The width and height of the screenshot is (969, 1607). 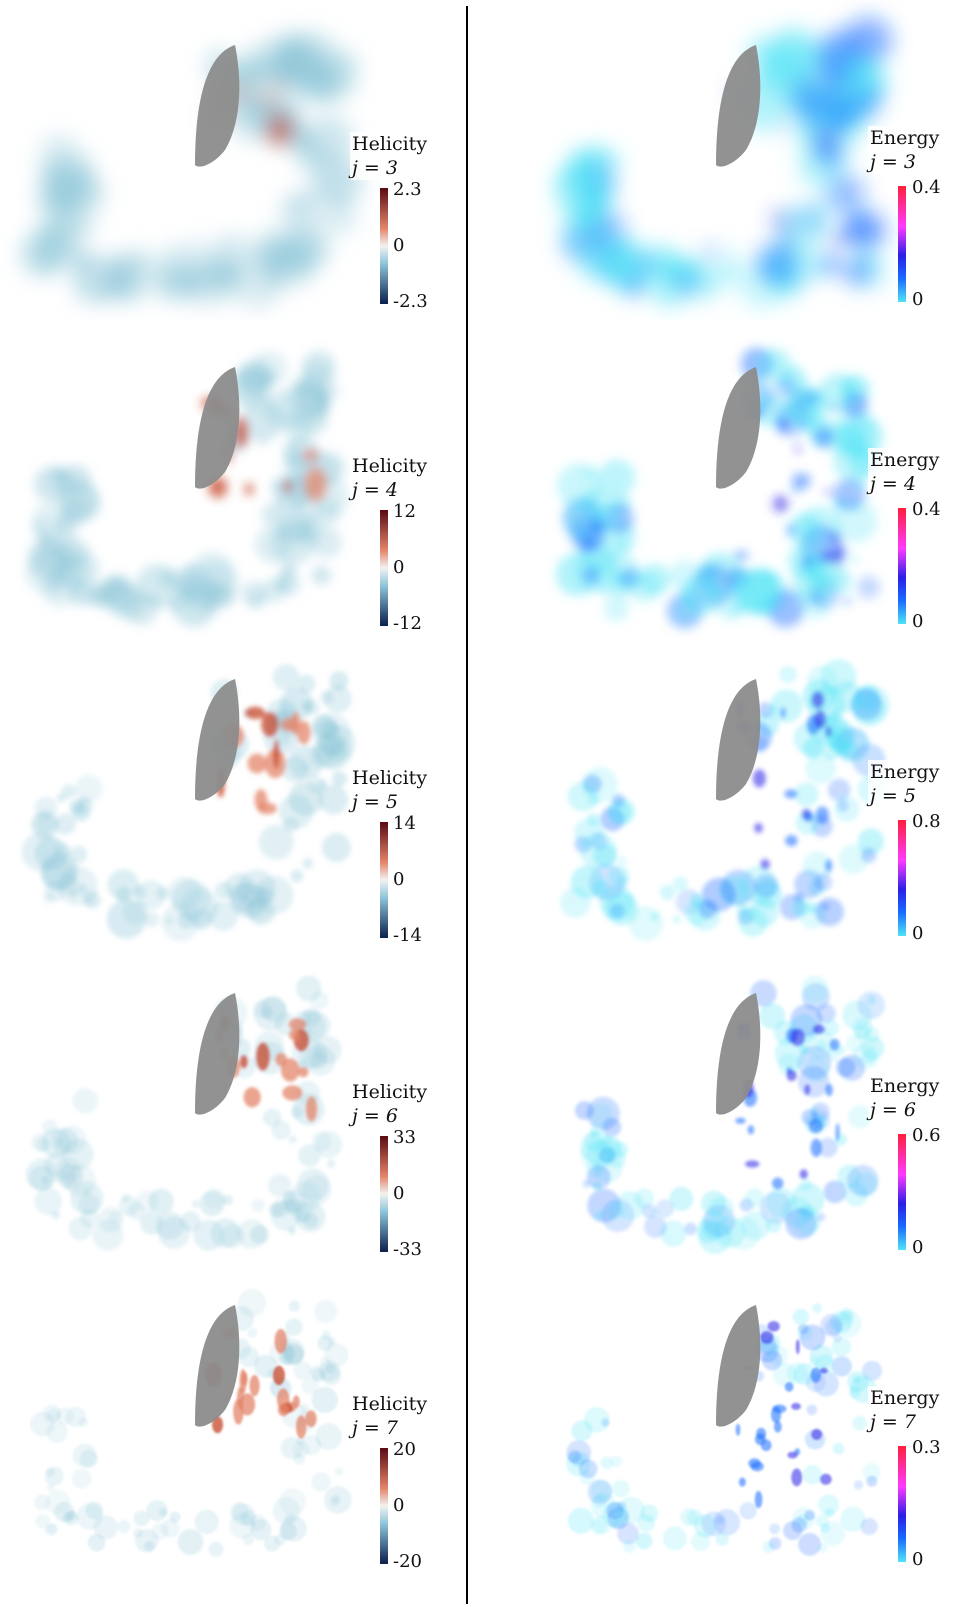 What do you see at coordinates (905, 150) in the screenshot?
I see `energy-label: Energy j = 3` at bounding box center [905, 150].